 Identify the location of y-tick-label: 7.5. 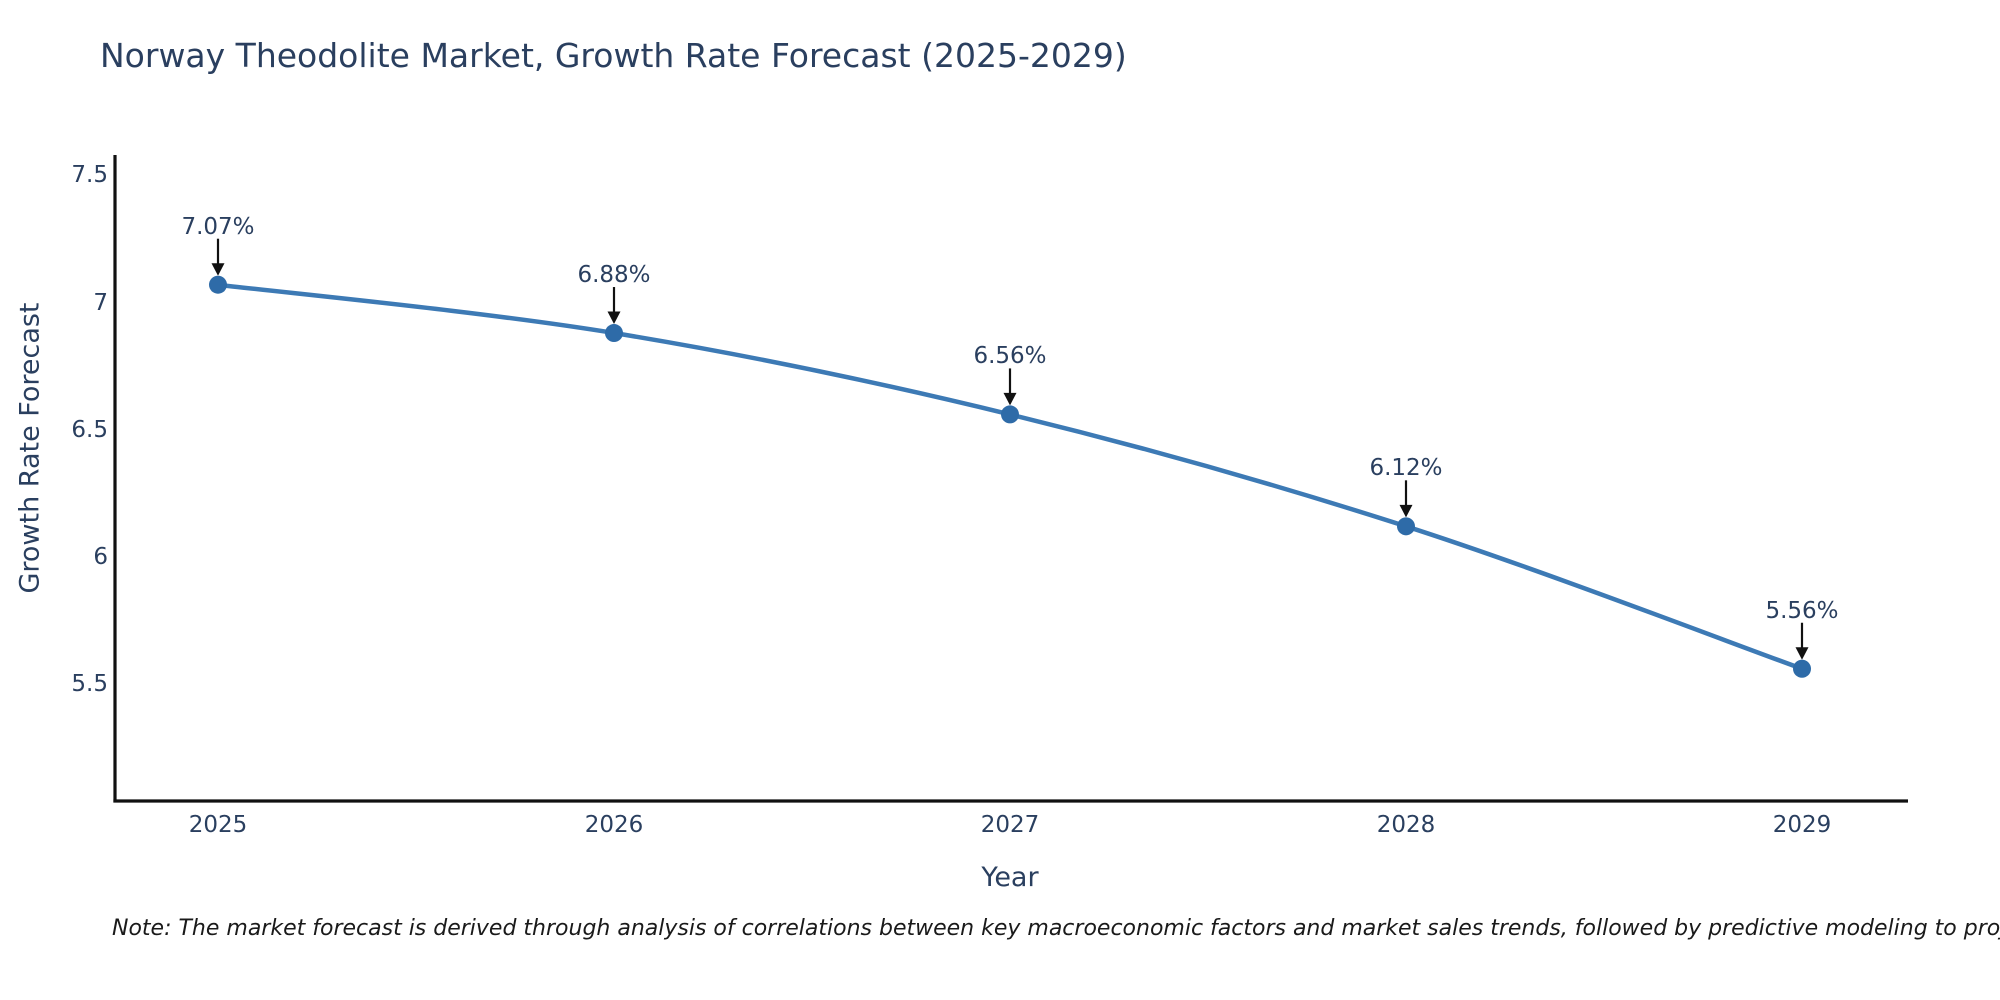
(89, 175).